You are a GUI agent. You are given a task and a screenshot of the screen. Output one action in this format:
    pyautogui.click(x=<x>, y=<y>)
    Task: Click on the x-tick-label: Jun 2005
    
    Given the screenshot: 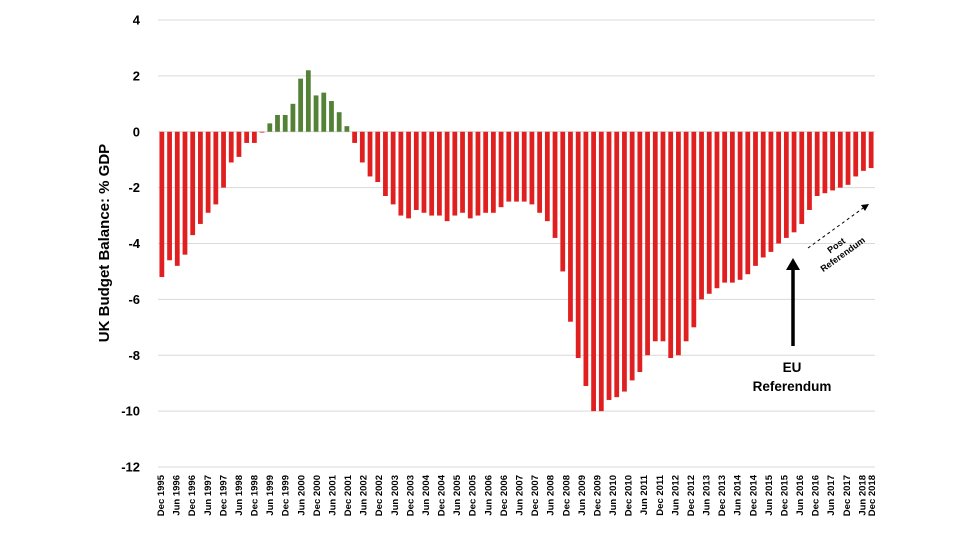 What is the action you would take?
    pyautogui.click(x=457, y=494)
    